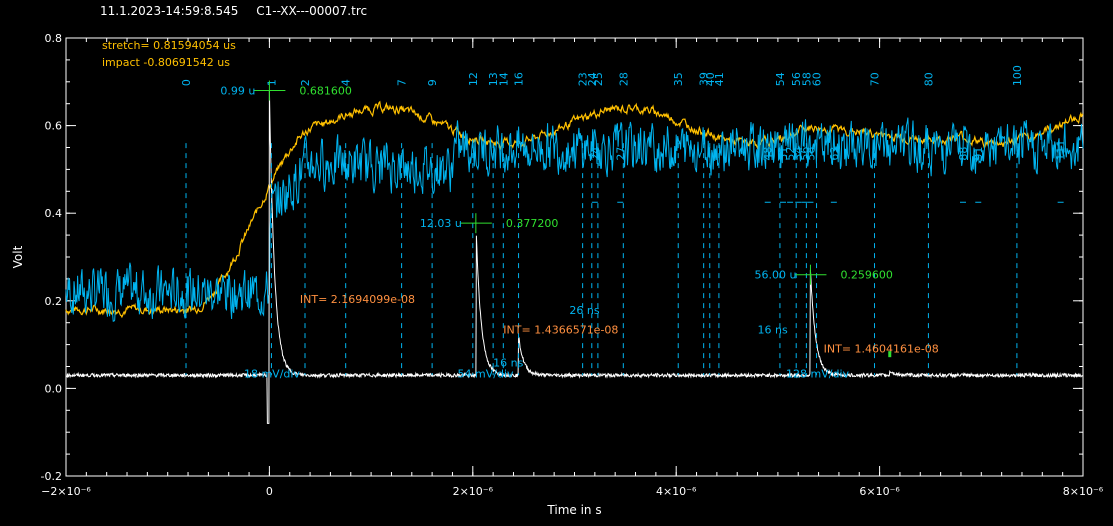 The height and width of the screenshot is (526, 1113). I want to click on marker-label-mid: 27, so click(620, 154).